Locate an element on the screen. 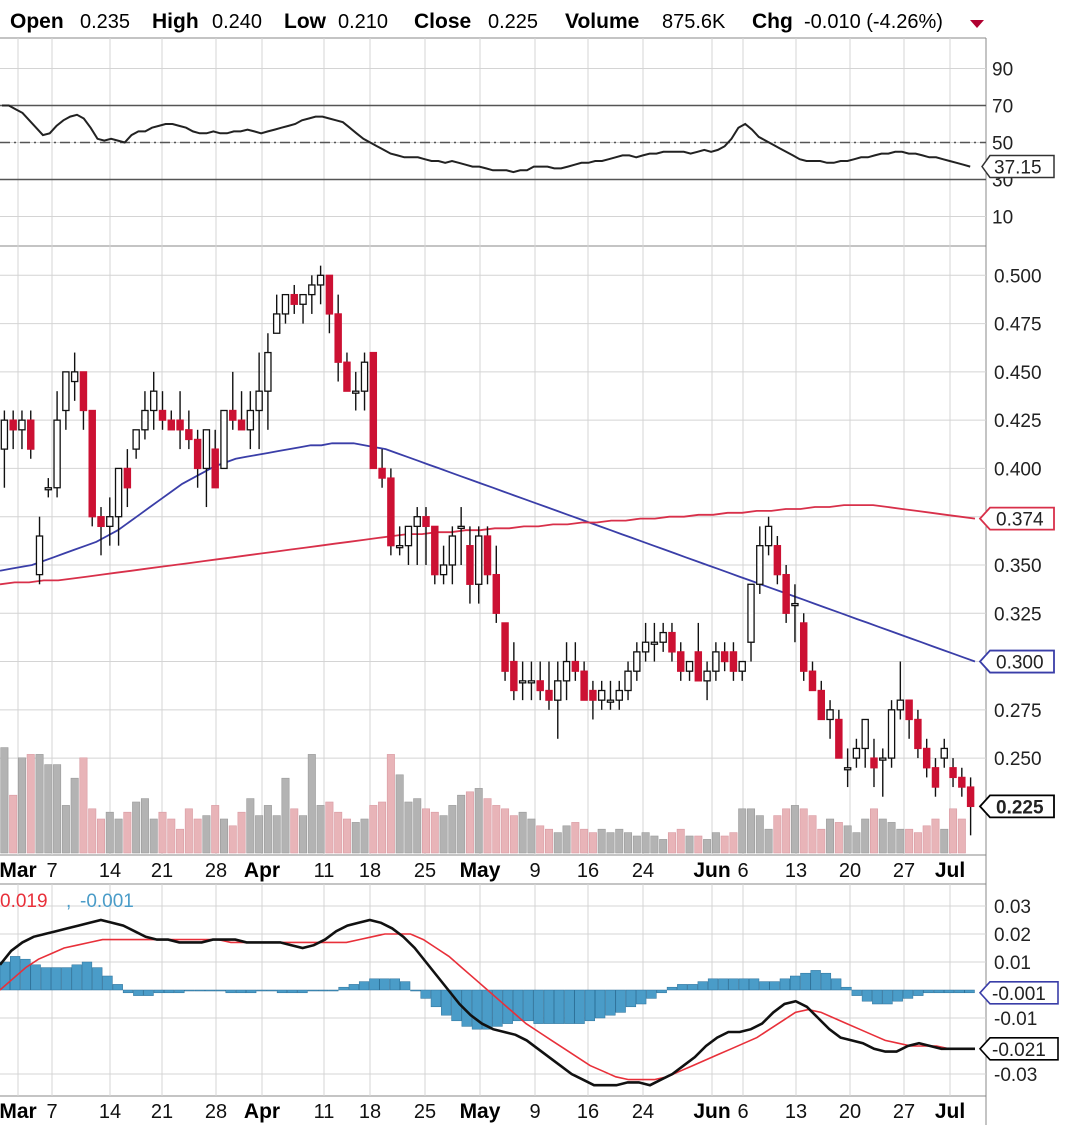 The width and height of the screenshot is (1080, 1148). rsi-tick-label: 90 is located at coordinates (1002, 70).